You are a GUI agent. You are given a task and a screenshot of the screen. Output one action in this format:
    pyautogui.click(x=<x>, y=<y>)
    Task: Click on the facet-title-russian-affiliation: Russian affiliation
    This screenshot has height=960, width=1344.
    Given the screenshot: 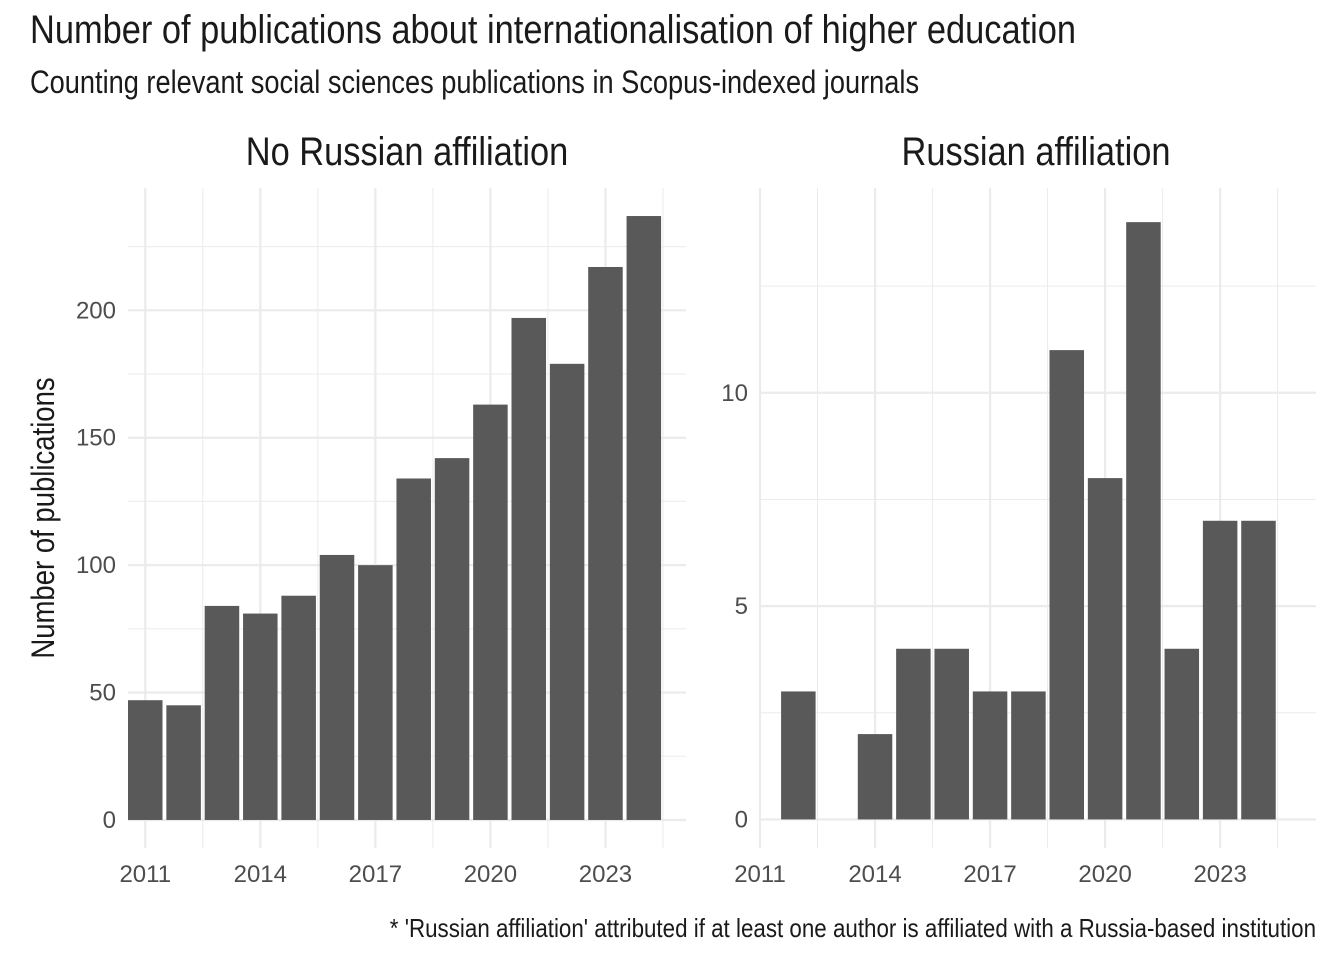 What is the action you would take?
    pyautogui.click(x=1036, y=151)
    